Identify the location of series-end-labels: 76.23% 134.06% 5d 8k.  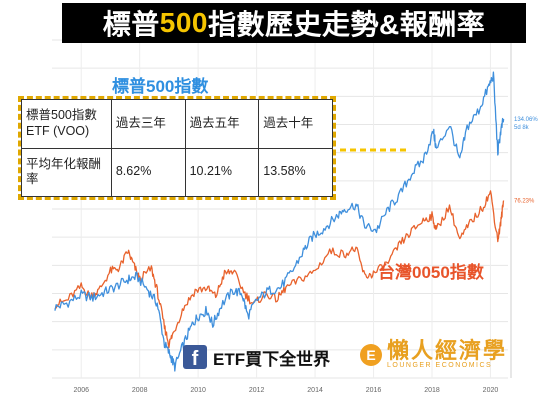
(526, 161).